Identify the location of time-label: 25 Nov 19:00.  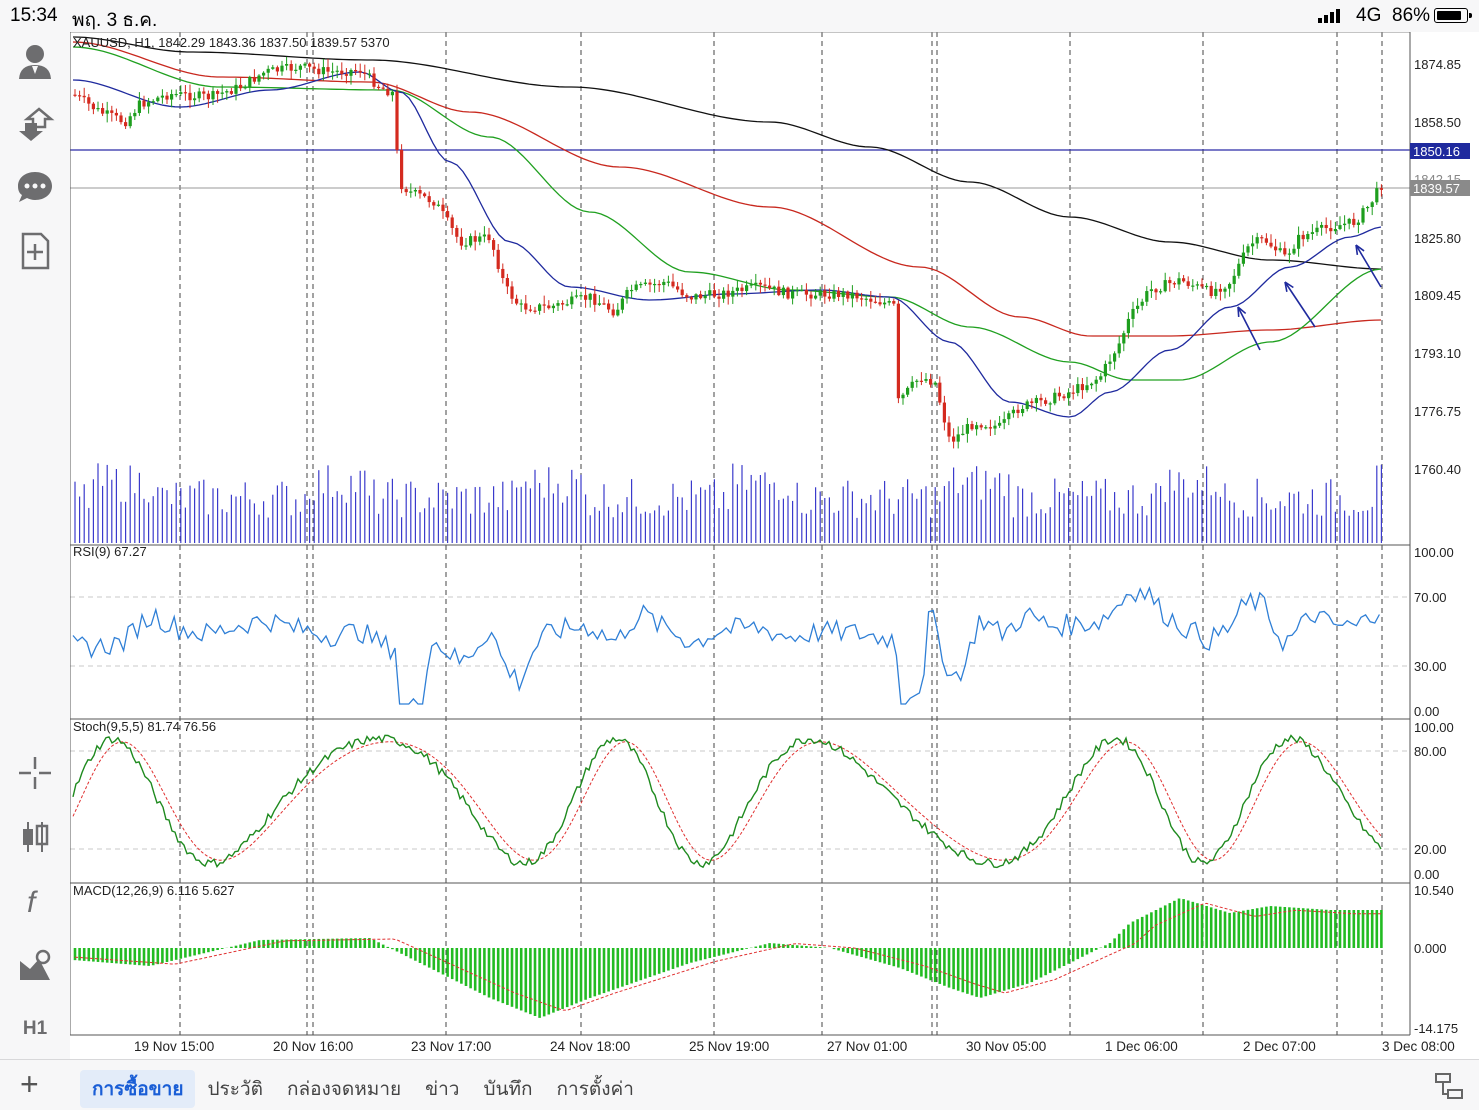
(729, 1046).